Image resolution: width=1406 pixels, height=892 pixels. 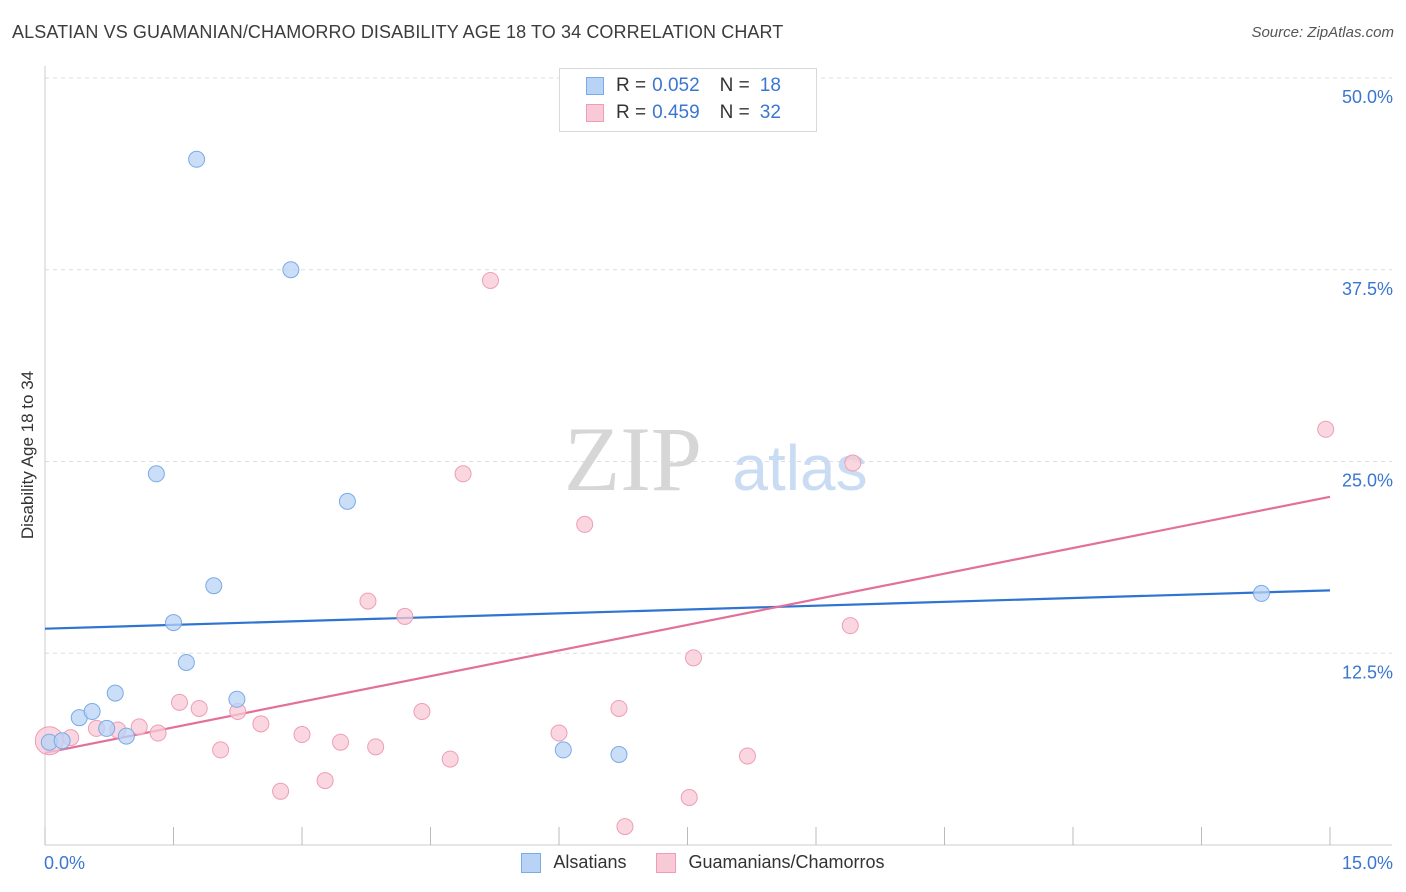 What do you see at coordinates (595, 86) in the screenshot?
I see `alsatians-swatch` at bounding box center [595, 86].